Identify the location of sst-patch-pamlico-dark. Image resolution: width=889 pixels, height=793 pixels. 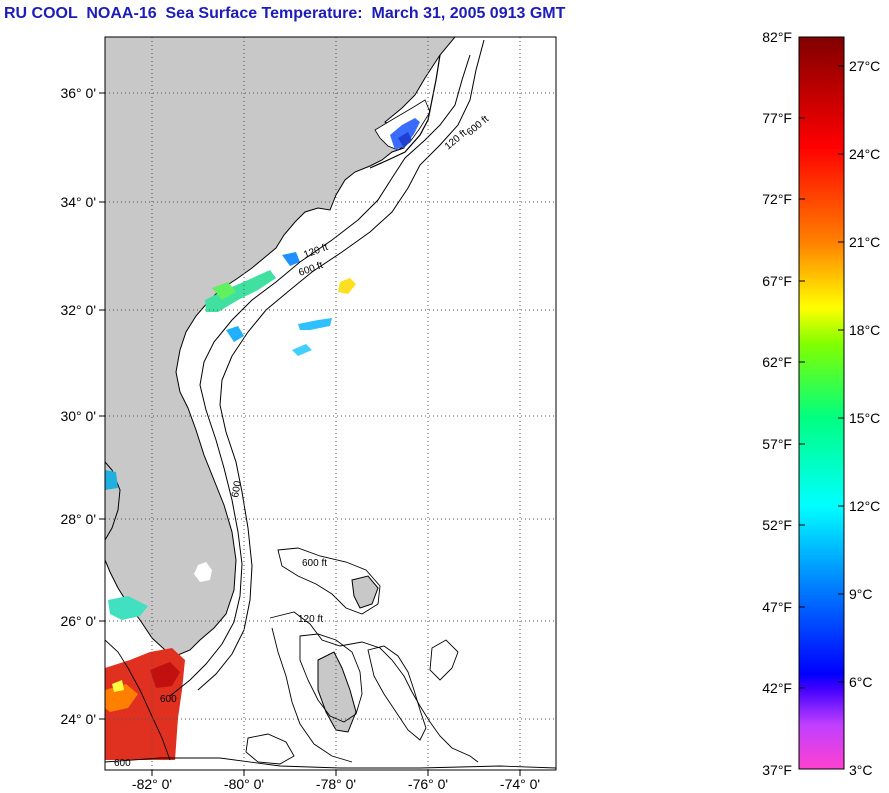
(405, 140).